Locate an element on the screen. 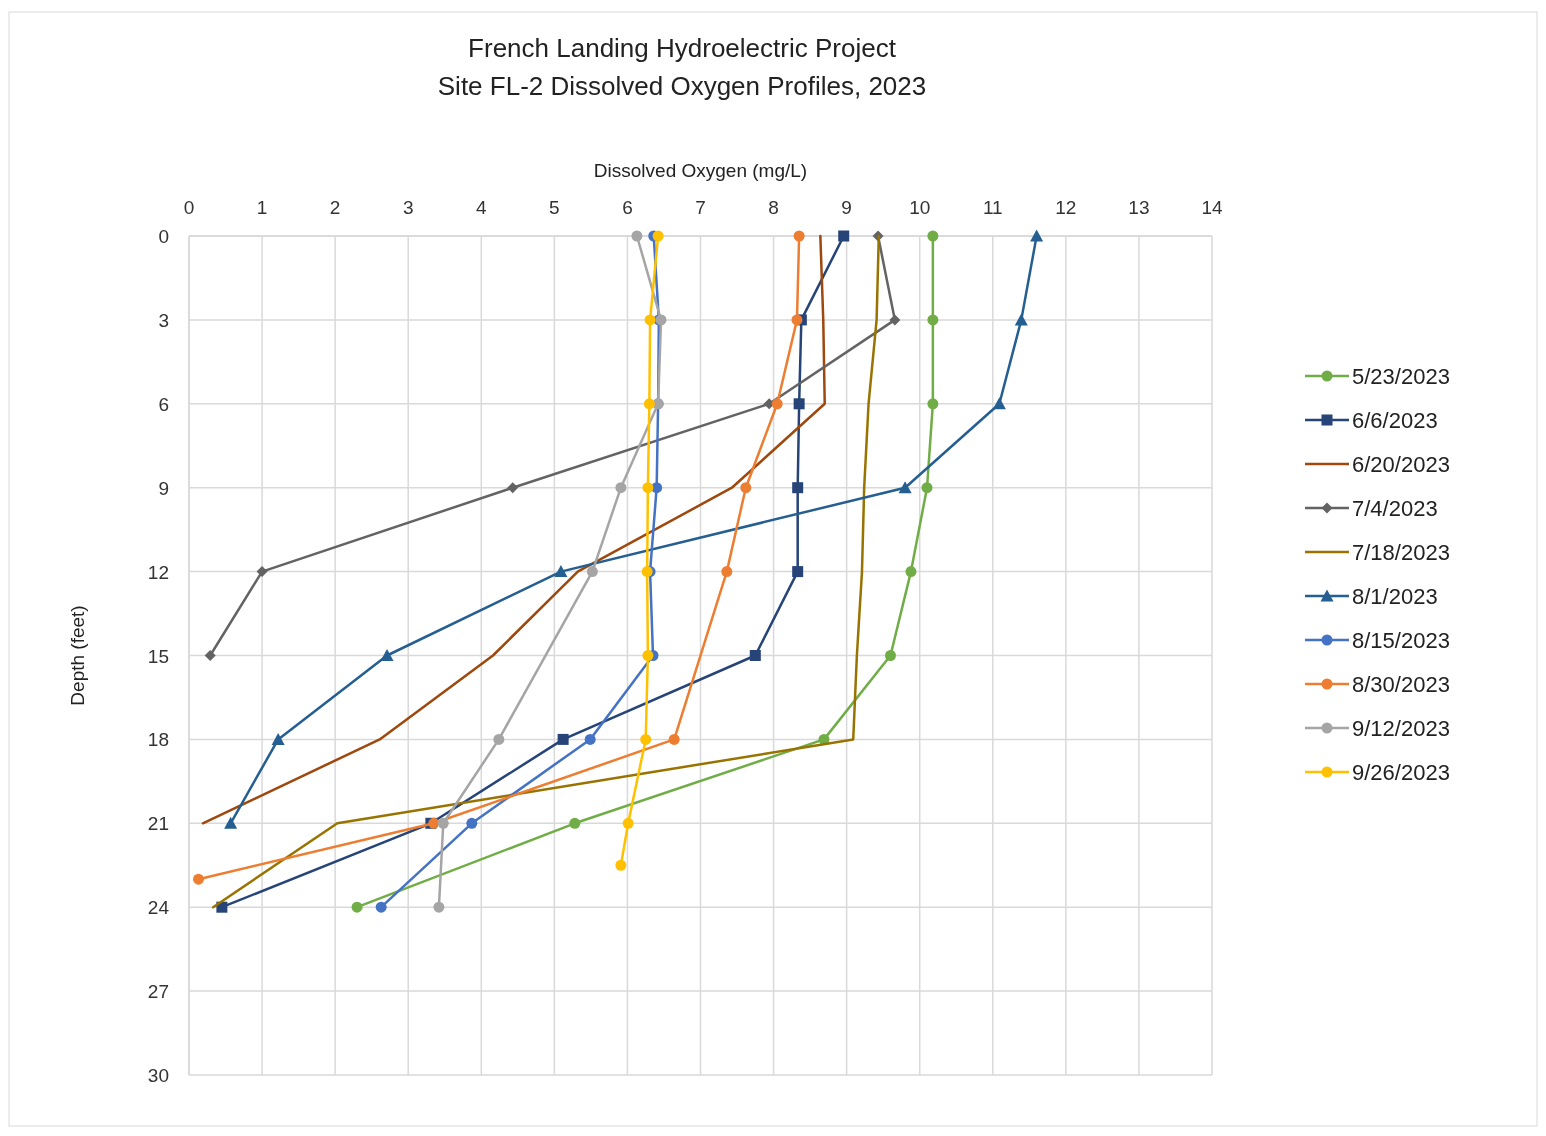  y-tick-label: 6 is located at coordinates (163, 404).